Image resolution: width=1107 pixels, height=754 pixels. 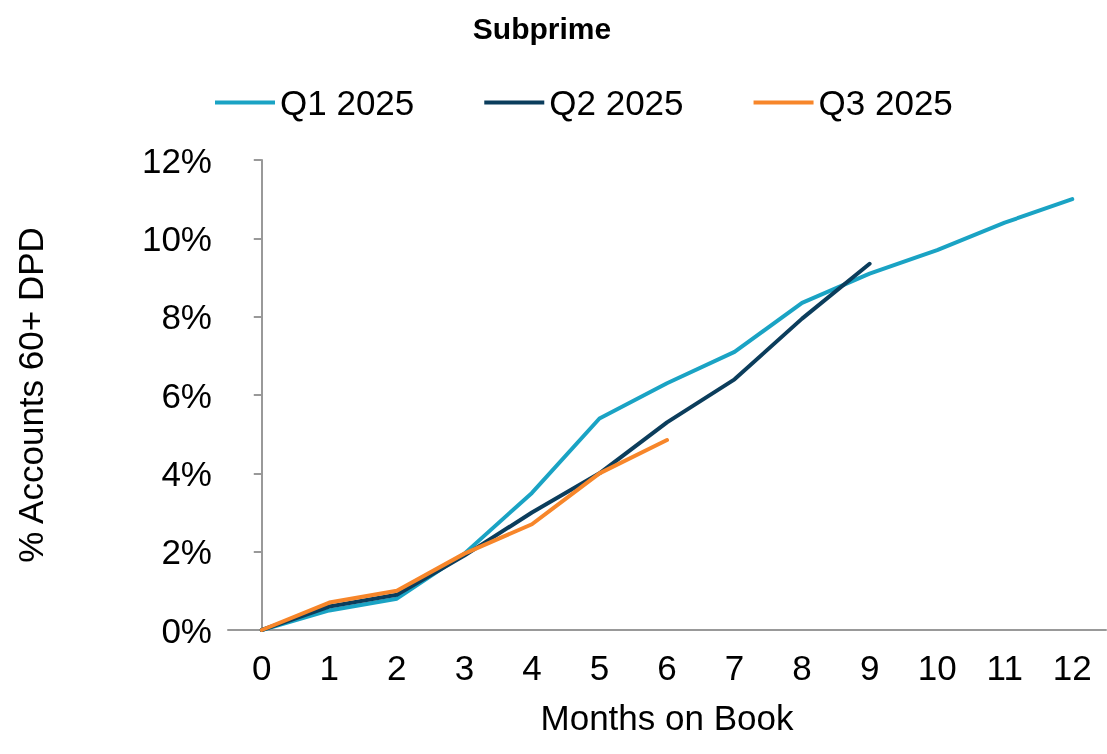 I want to click on x-tick-label: 2, so click(x=397, y=667).